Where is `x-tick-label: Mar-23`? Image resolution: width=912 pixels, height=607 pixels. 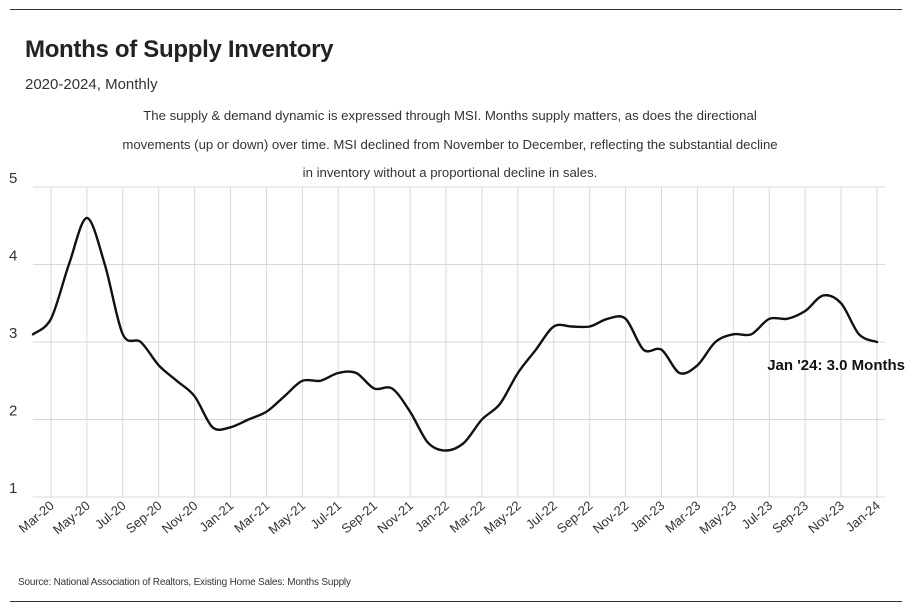 x-tick-label: Mar-23 is located at coordinates (682, 517).